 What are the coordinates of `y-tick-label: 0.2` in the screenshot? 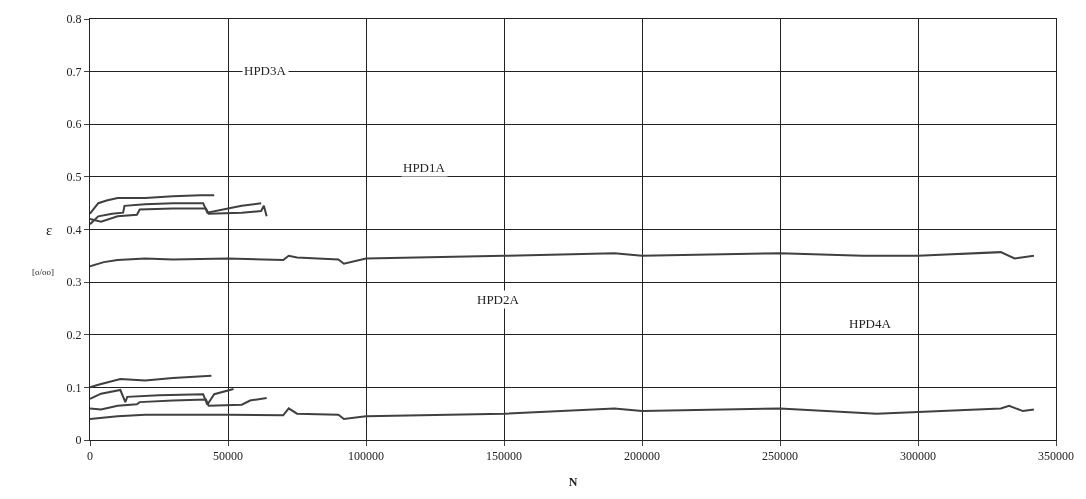 It's located at (74, 334).